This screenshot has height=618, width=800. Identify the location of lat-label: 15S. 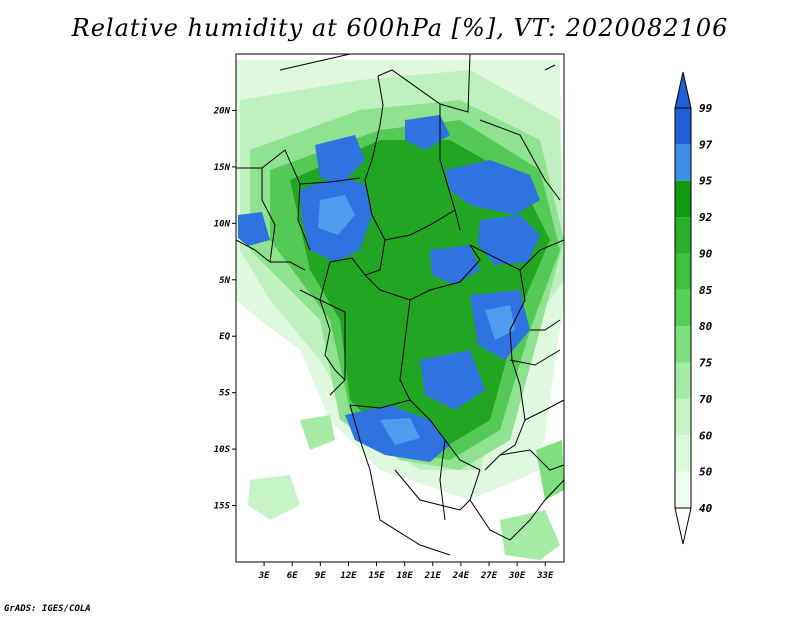
(222, 507).